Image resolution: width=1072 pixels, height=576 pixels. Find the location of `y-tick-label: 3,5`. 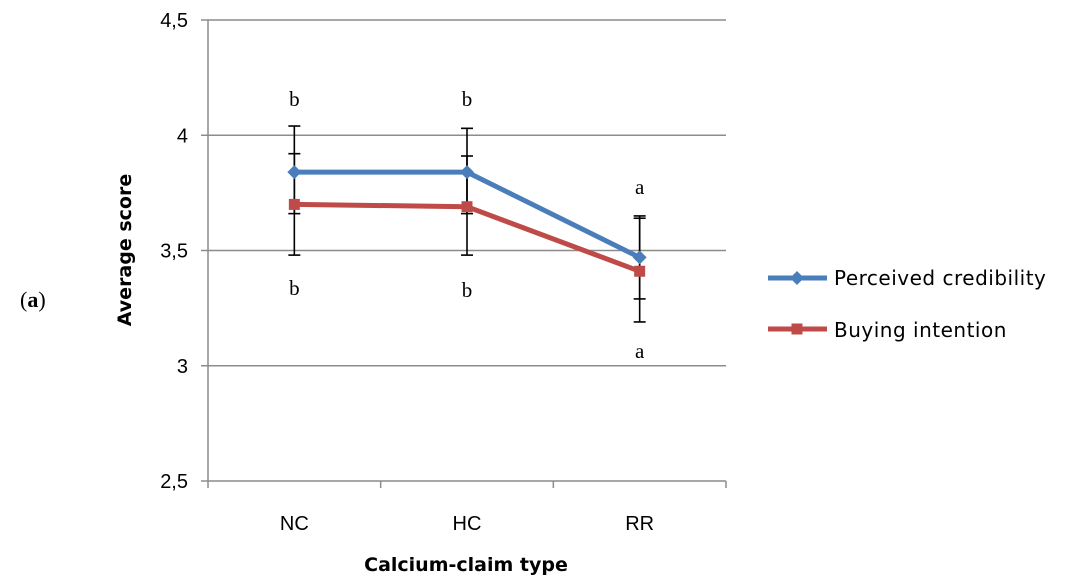

y-tick-label: 3,5 is located at coordinates (174, 252).